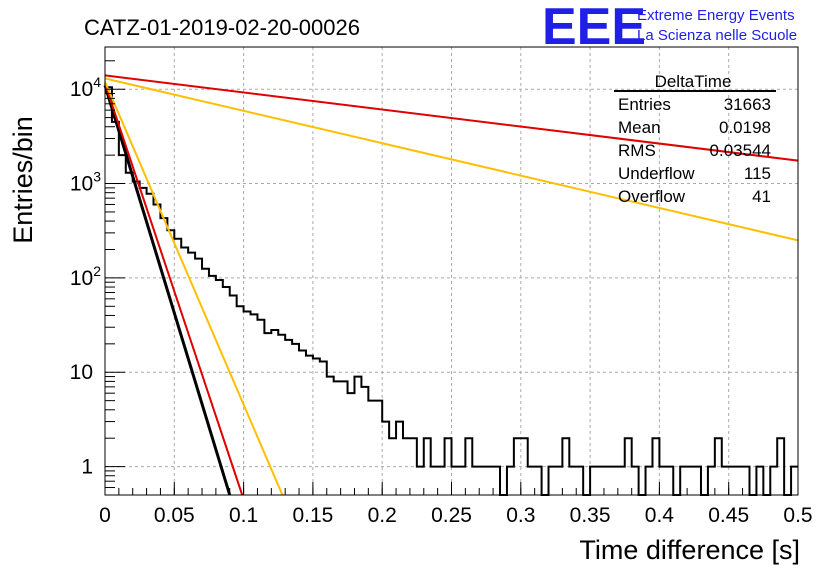  I want to click on x-axis-label: Time difference [s], so click(689, 550).